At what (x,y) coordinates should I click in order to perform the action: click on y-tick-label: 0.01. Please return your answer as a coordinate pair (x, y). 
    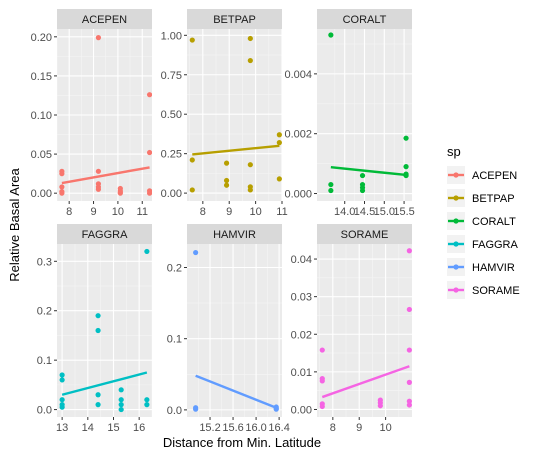
    Looking at the image, I should click on (301, 373).